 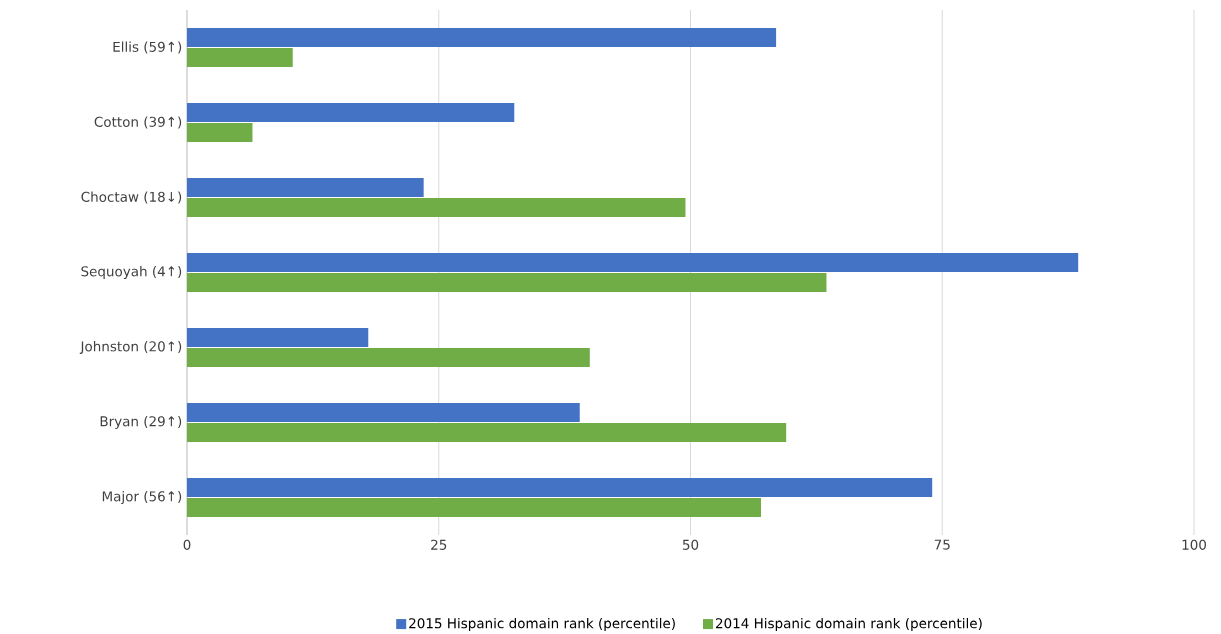 What do you see at coordinates (542, 624) in the screenshot?
I see `legend-label: 2015 Hispanic domain rank (percentile)` at bounding box center [542, 624].